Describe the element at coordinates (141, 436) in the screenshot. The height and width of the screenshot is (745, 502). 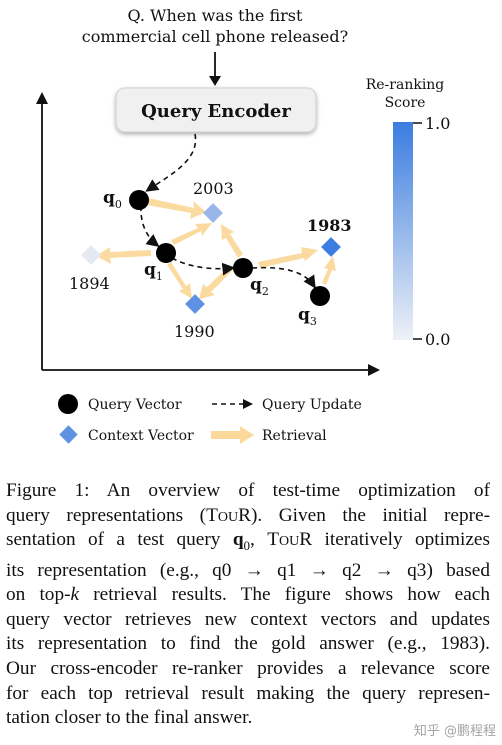
I see `legend-context-vector-label: Context Vector` at that location.